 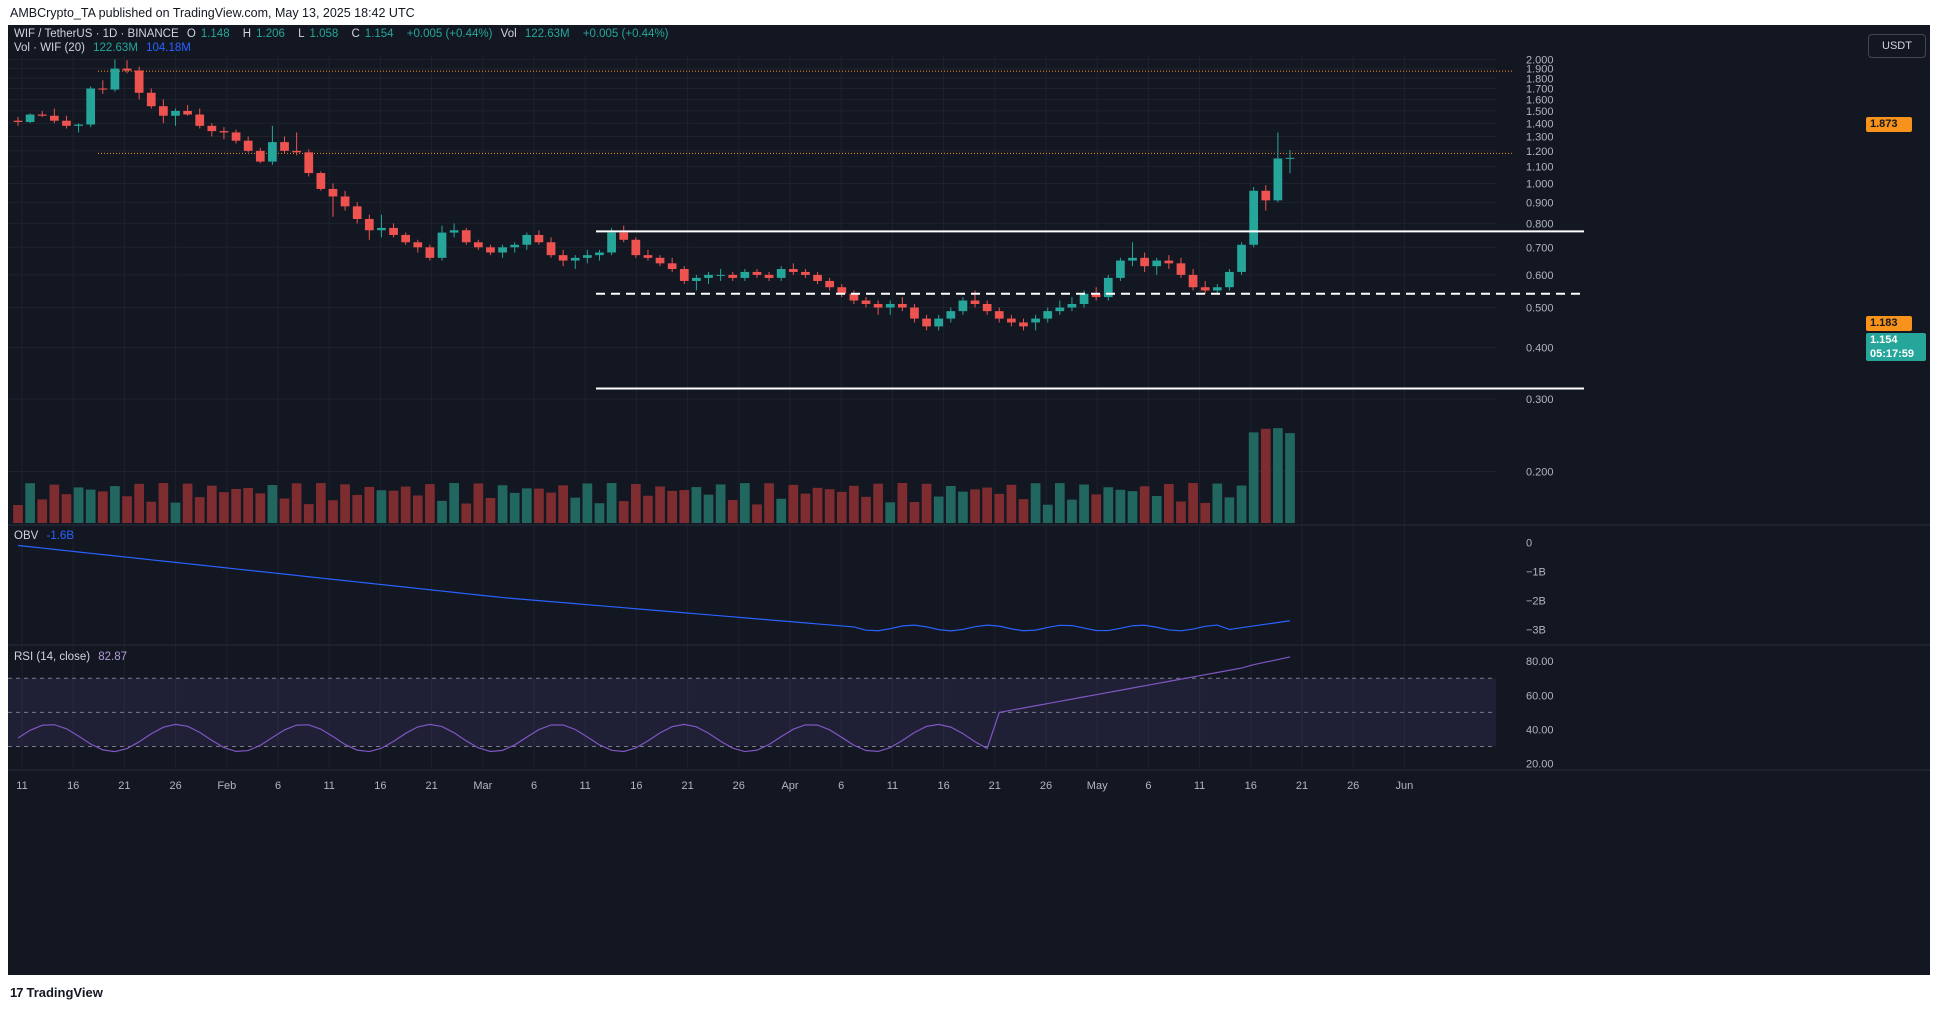 What do you see at coordinates (26, 536) in the screenshot?
I see `obv-label: OBV` at bounding box center [26, 536].